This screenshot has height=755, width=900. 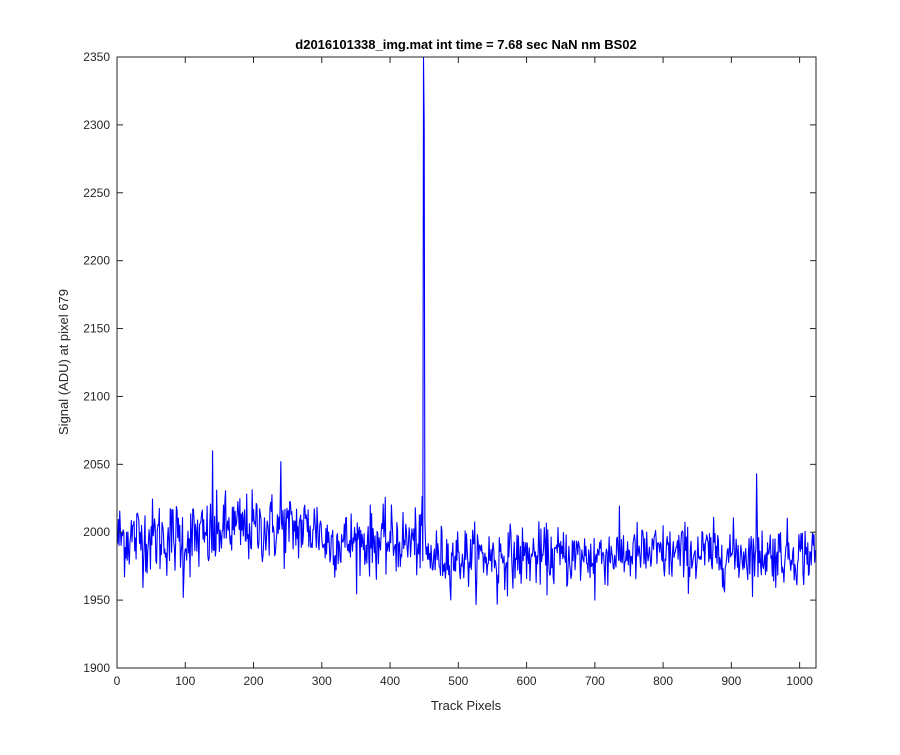 What do you see at coordinates (731, 681) in the screenshot?
I see `x-tick-label: 900` at bounding box center [731, 681].